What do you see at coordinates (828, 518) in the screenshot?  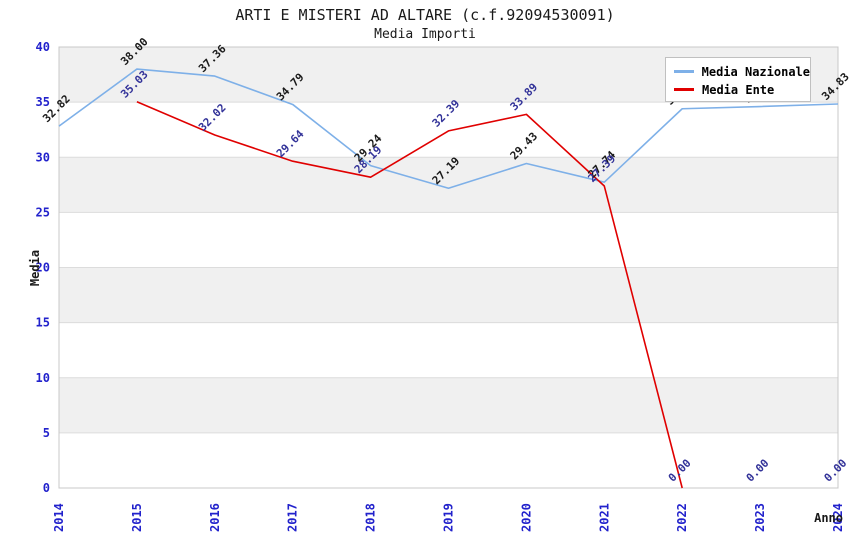 I see `x-axis-title: Anno` at bounding box center [828, 518].